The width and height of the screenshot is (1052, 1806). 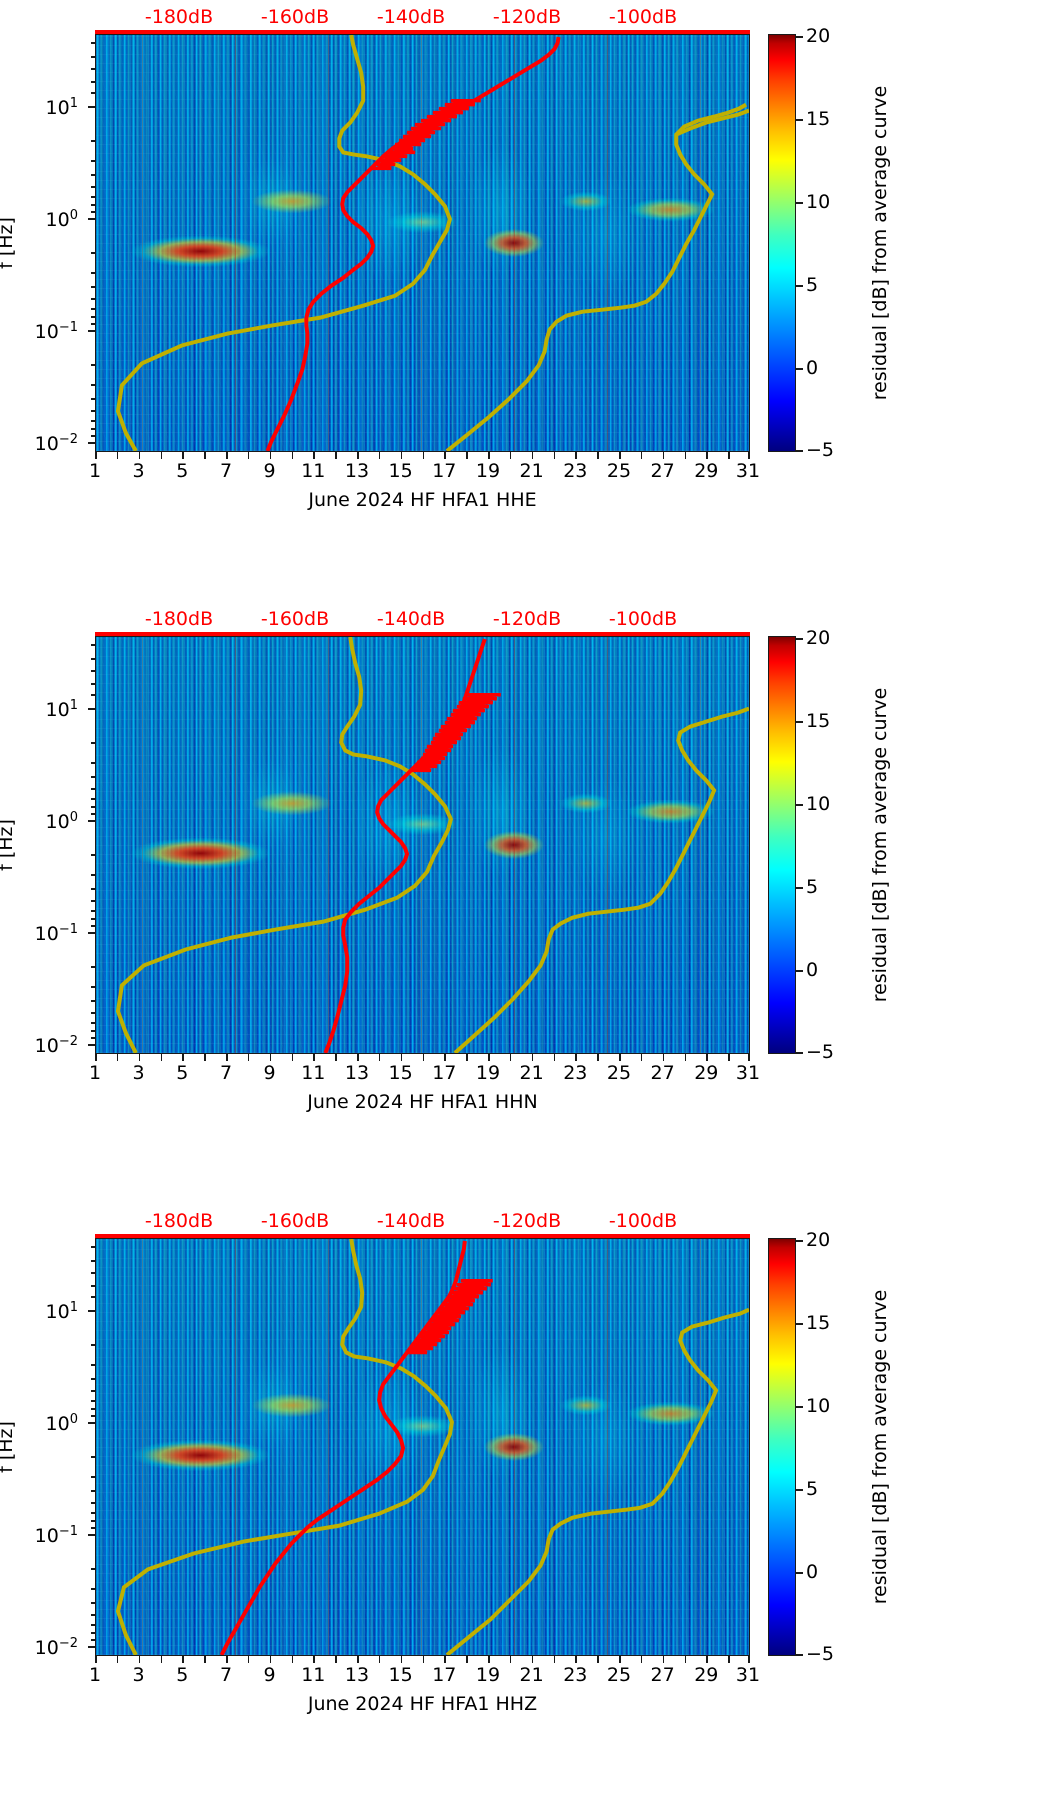 I want to click on y-tick-label-10e-2: 10⁻², so click(x=56, y=443).